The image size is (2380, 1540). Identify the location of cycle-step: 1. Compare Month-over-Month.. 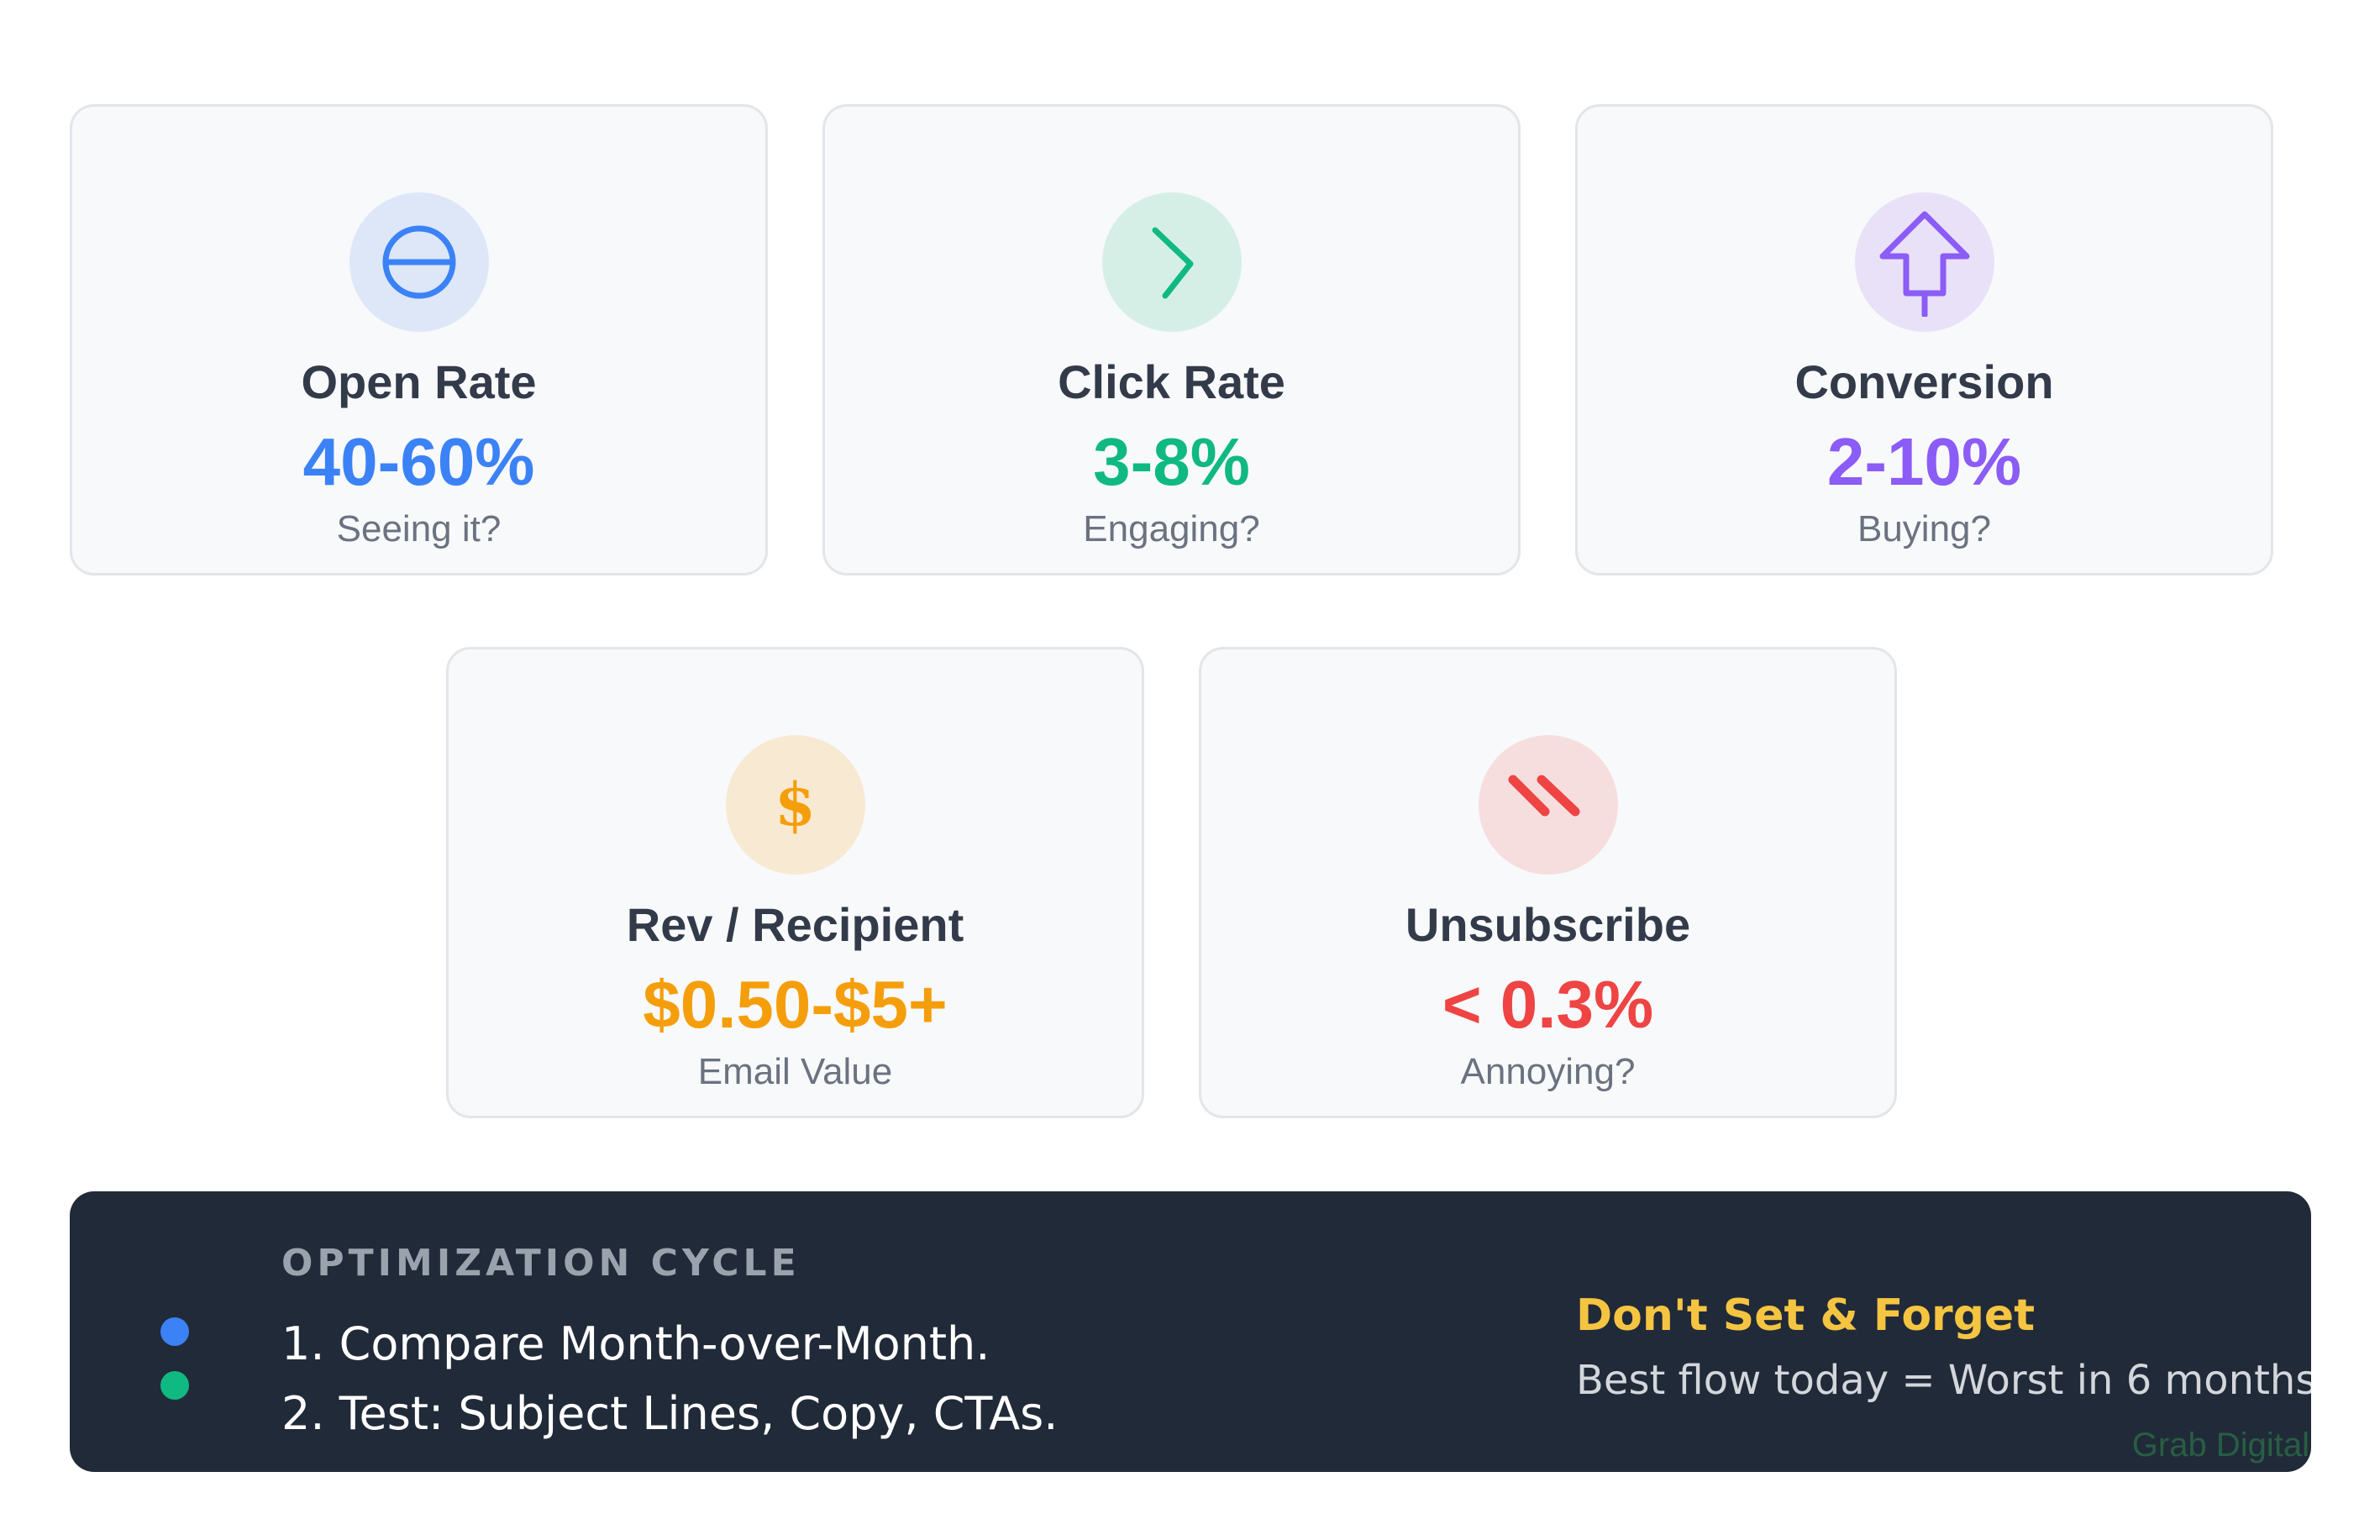
(635, 1344).